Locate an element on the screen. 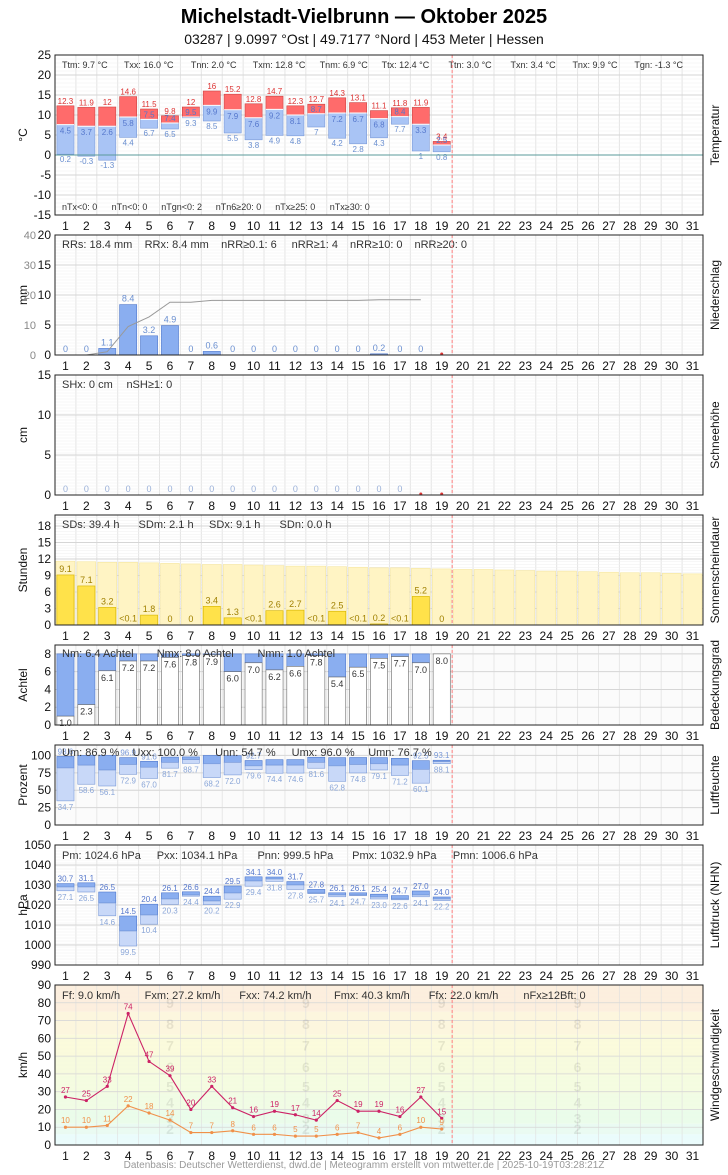 This screenshot has height=1175, width=728. x-tick-label: 17 is located at coordinates (400, 976).